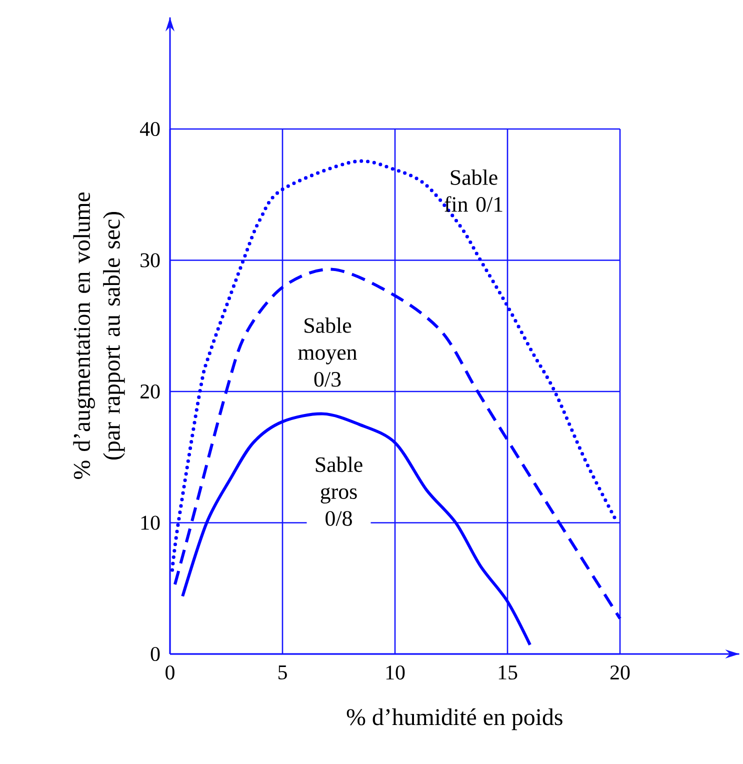 The width and height of the screenshot is (743, 764). I want to click on y-tick-label: 10, so click(150, 523).